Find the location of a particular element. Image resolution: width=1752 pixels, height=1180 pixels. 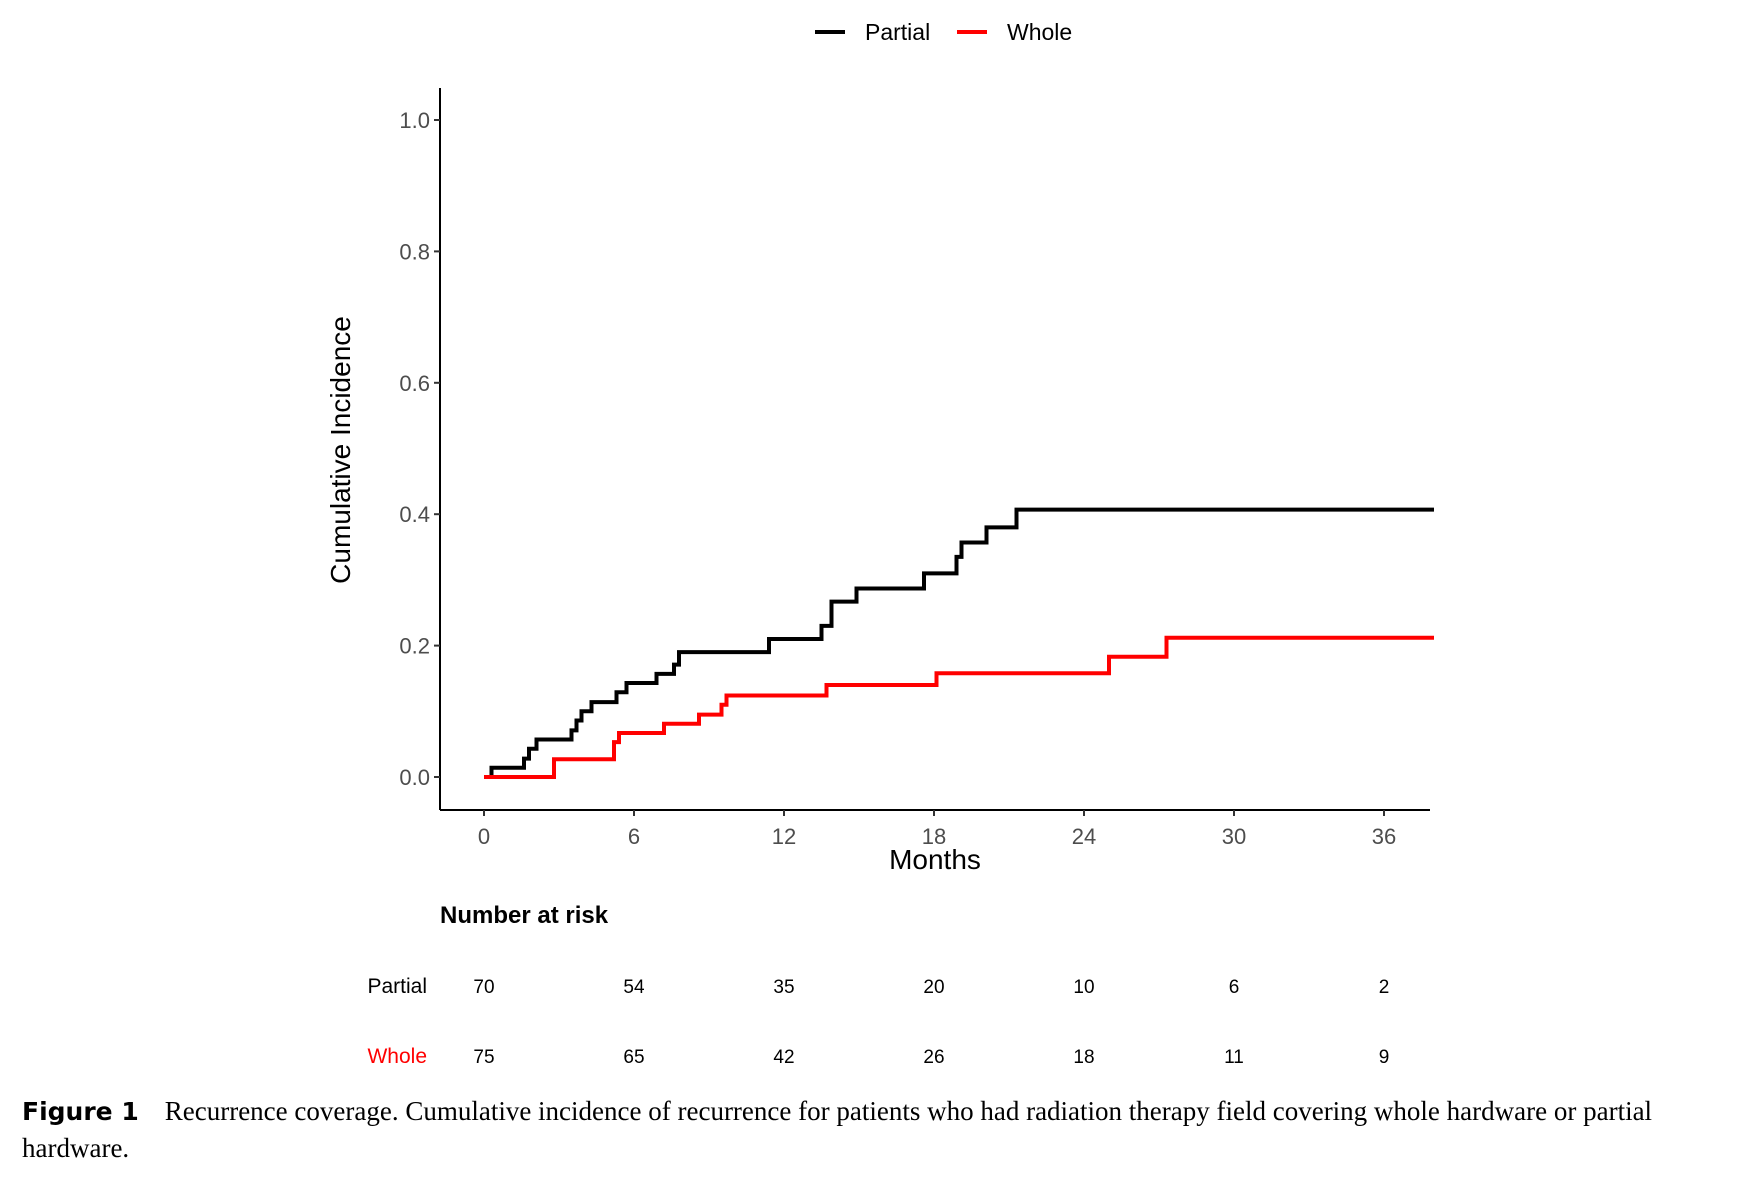

y-tick-label: 0.6 is located at coordinates (414, 383).